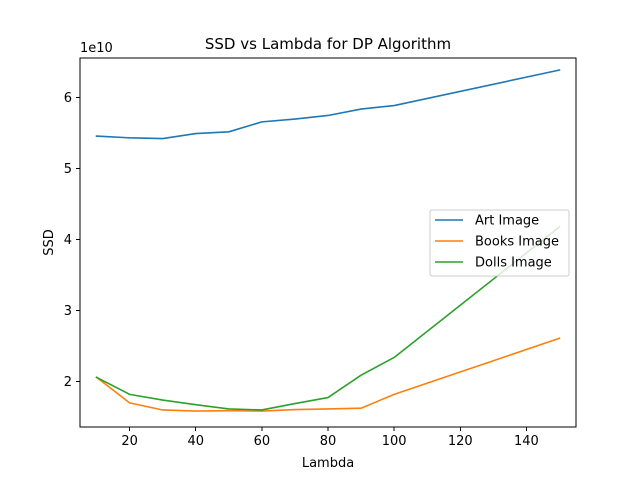 The height and width of the screenshot is (480, 640). What do you see at coordinates (68, 240) in the screenshot?
I see `y-tick-label: 4` at bounding box center [68, 240].